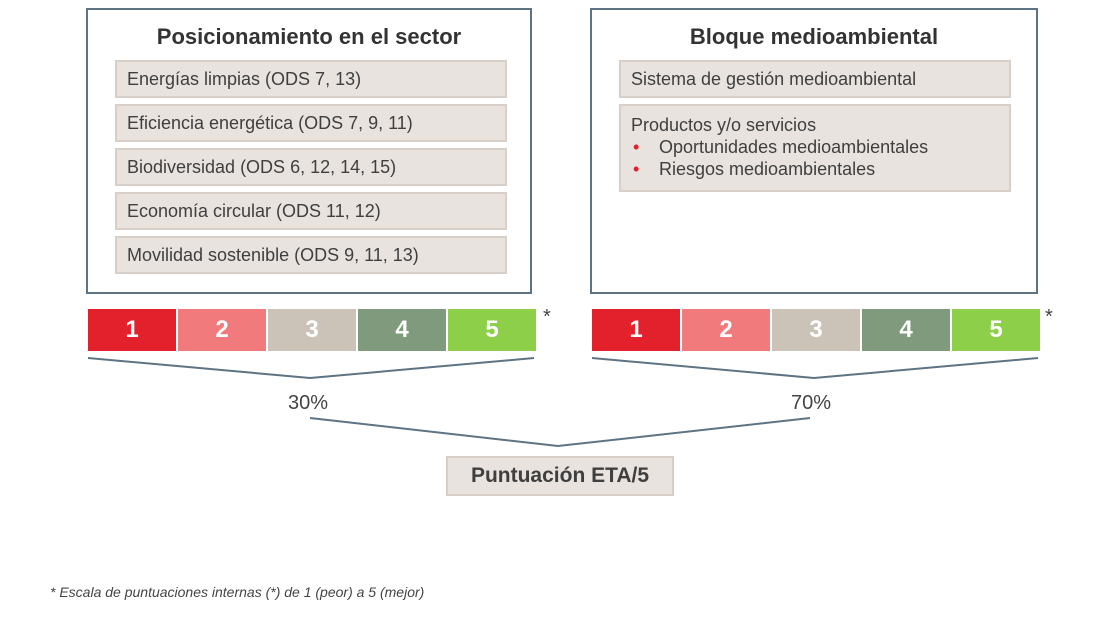 The image size is (1098, 622). What do you see at coordinates (814, 36) in the screenshot?
I see `panel-title: Bloque medioambiental` at bounding box center [814, 36].